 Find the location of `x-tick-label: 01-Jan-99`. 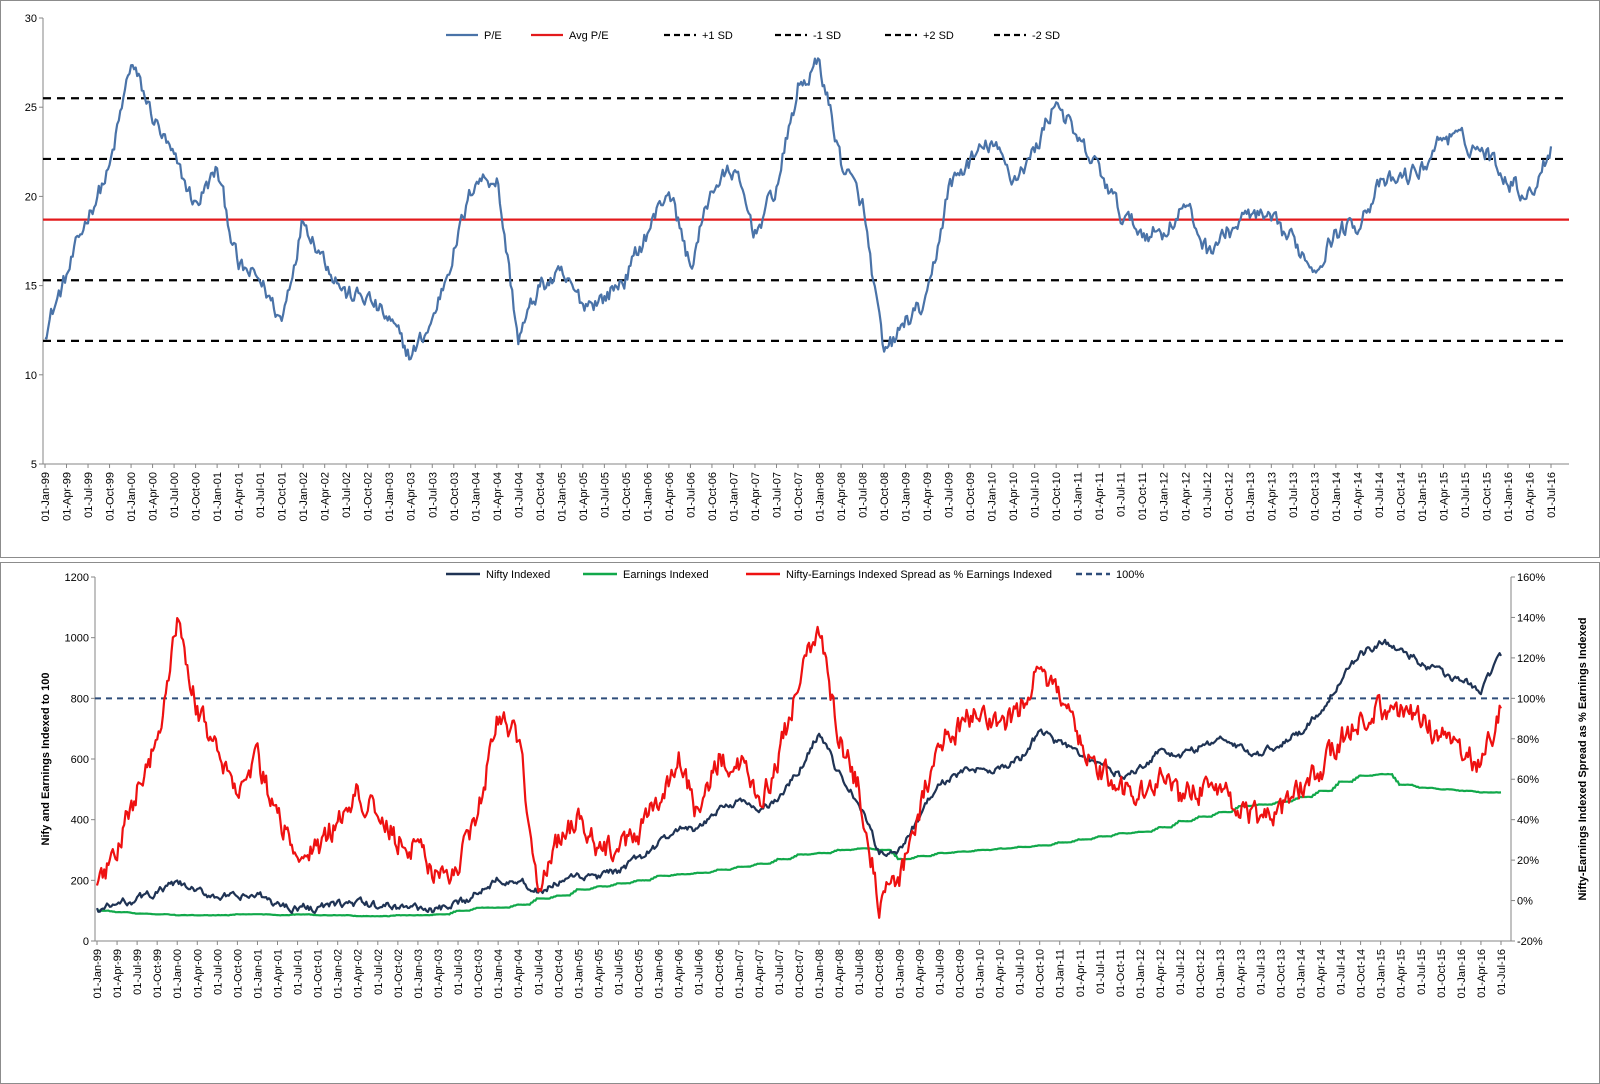

x-tick-label: 01-Jan-99 is located at coordinates (46, 497).